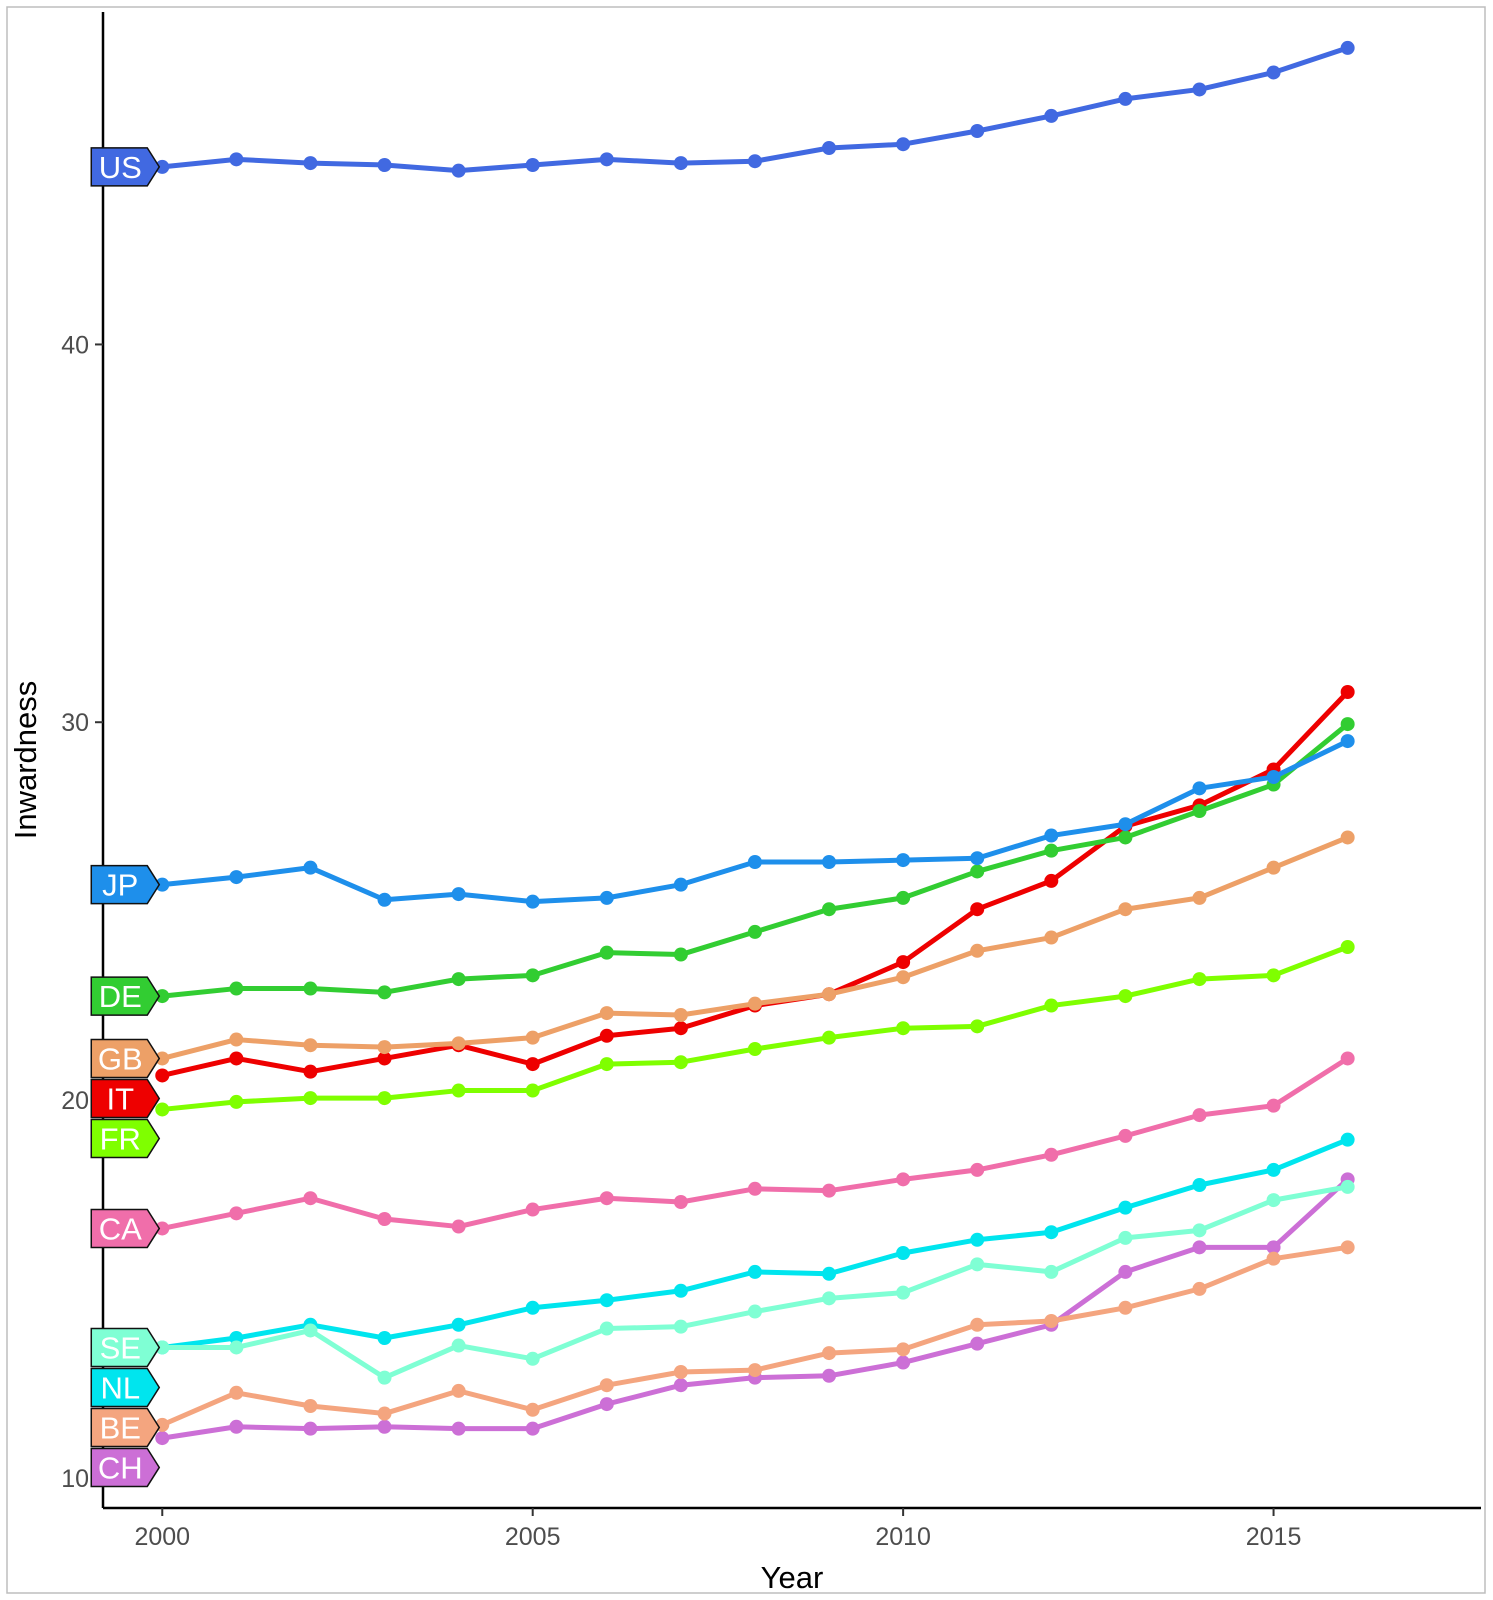 The height and width of the screenshot is (1600, 1493). Describe the element at coordinates (755, 1143) in the screenshot. I see `series-ca` at that location.